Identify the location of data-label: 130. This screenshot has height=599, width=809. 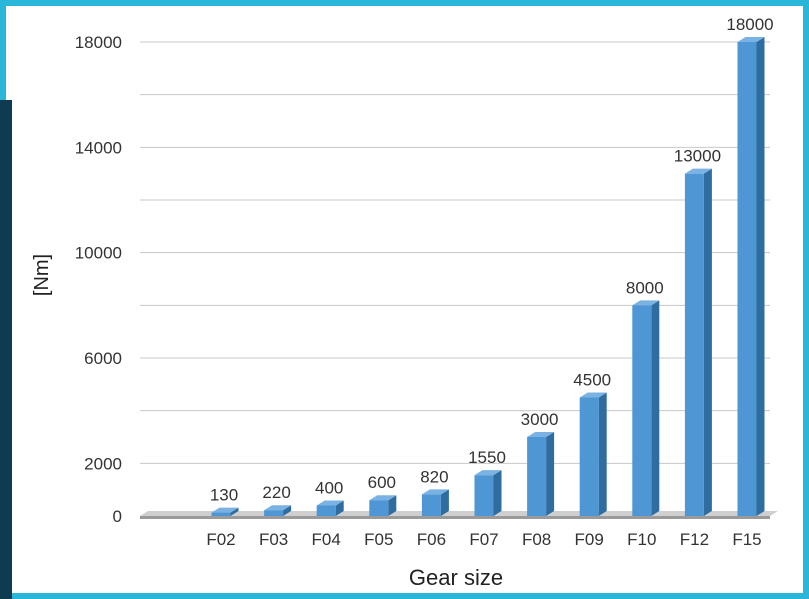
(224, 495).